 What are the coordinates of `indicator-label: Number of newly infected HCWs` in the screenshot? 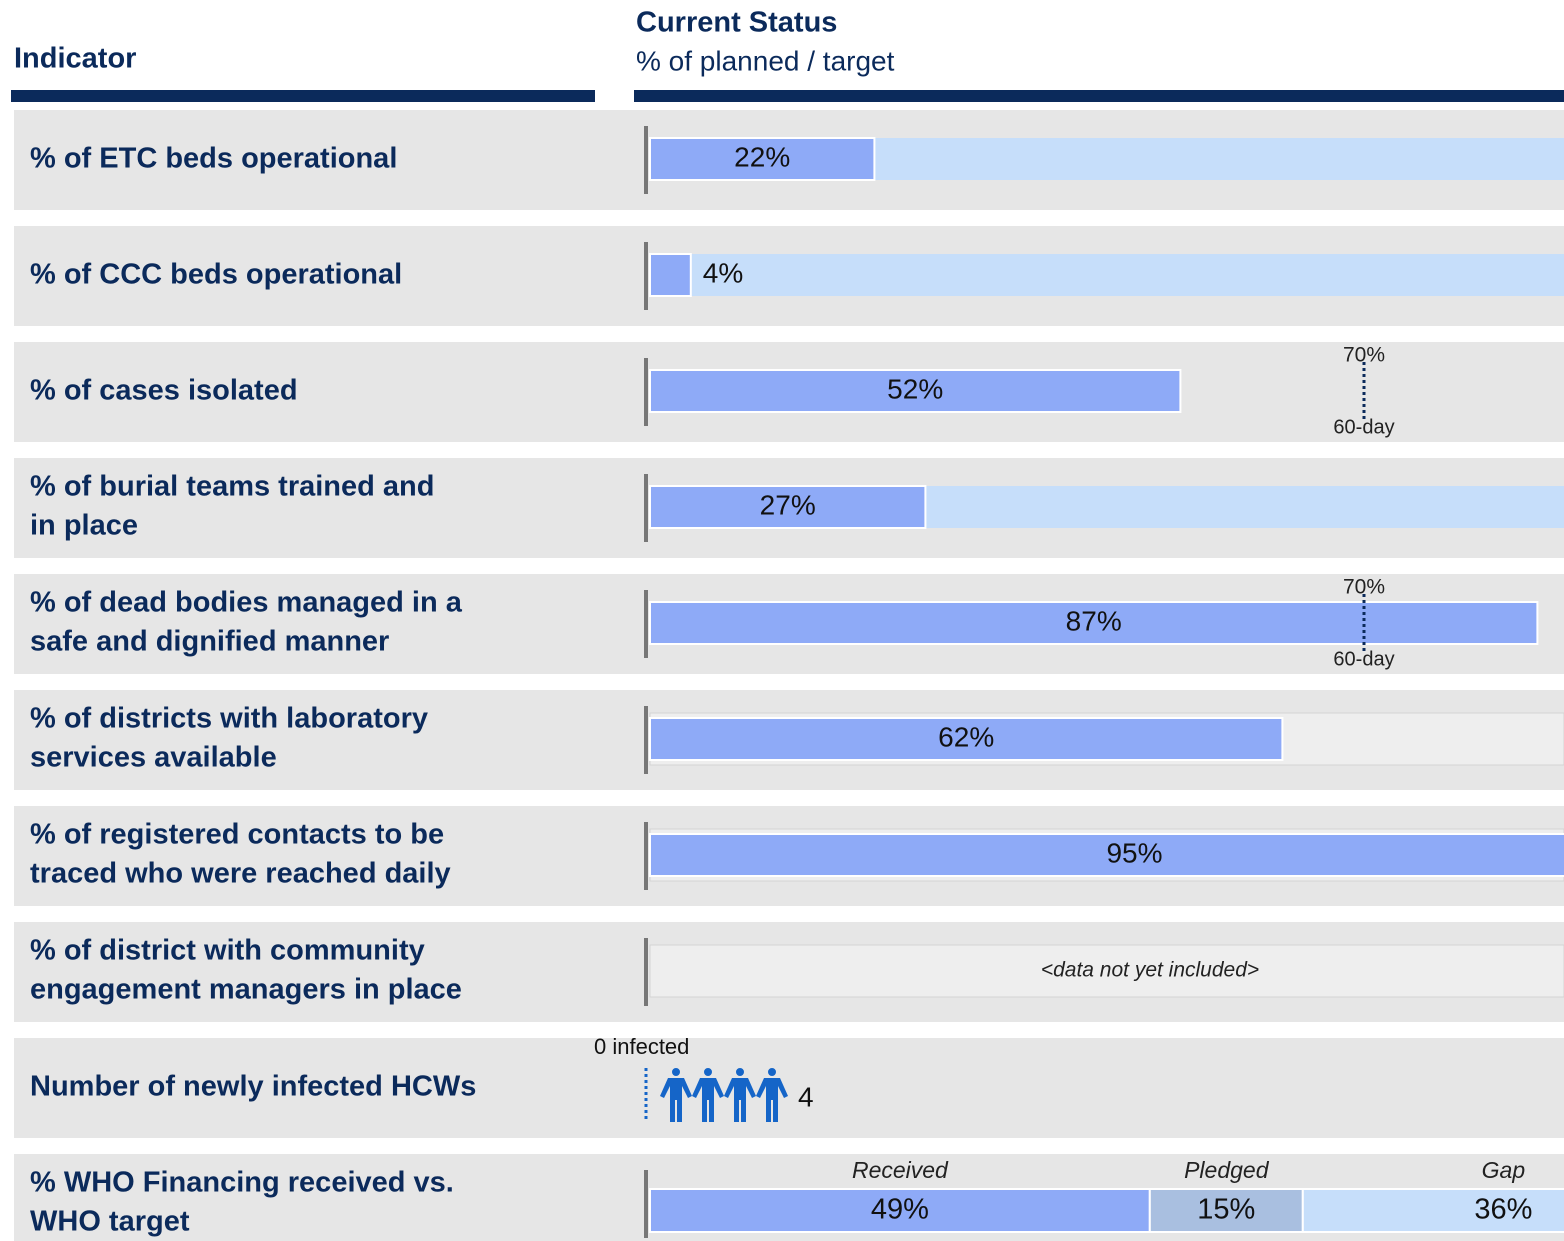 It's located at (253, 1087).